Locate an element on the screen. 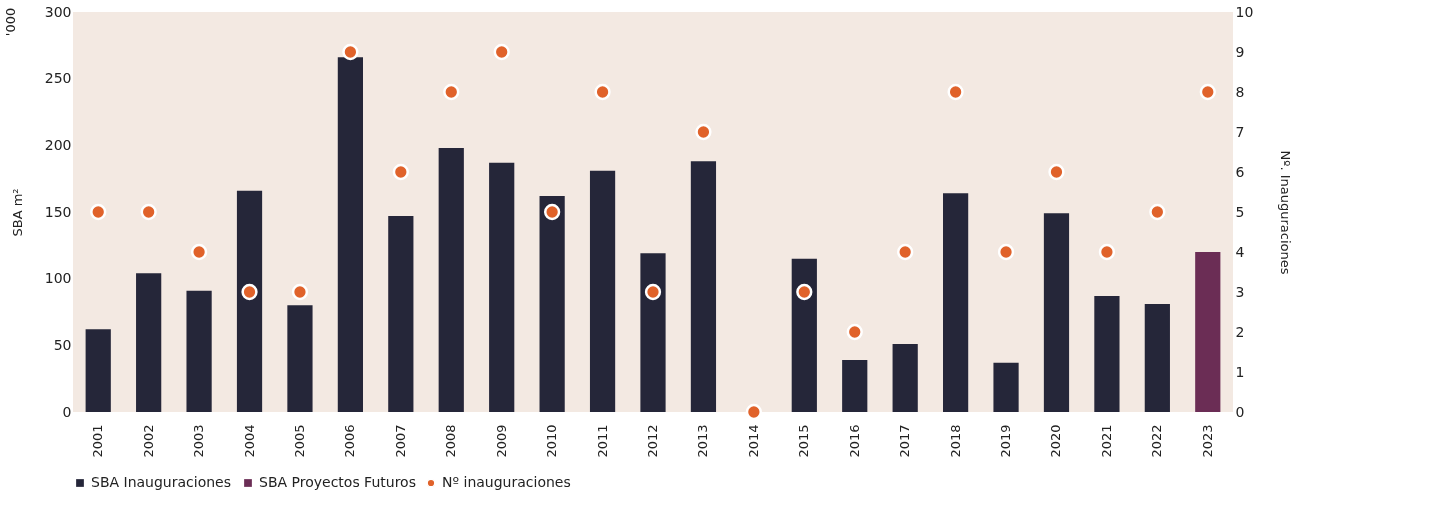 The image size is (1439, 520). y2-tick-label: 1 is located at coordinates (1240, 371).